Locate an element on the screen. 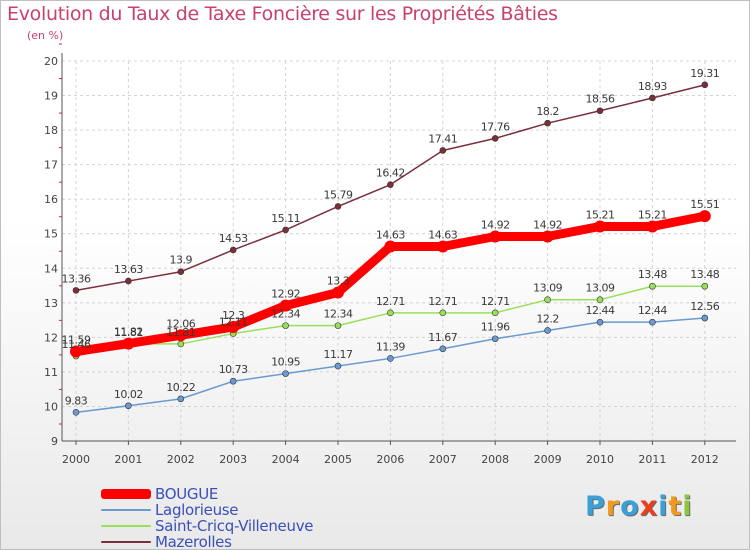 The height and width of the screenshot is (550, 750). legend-label: Saint-Cricq-Villeneuve is located at coordinates (234, 526).